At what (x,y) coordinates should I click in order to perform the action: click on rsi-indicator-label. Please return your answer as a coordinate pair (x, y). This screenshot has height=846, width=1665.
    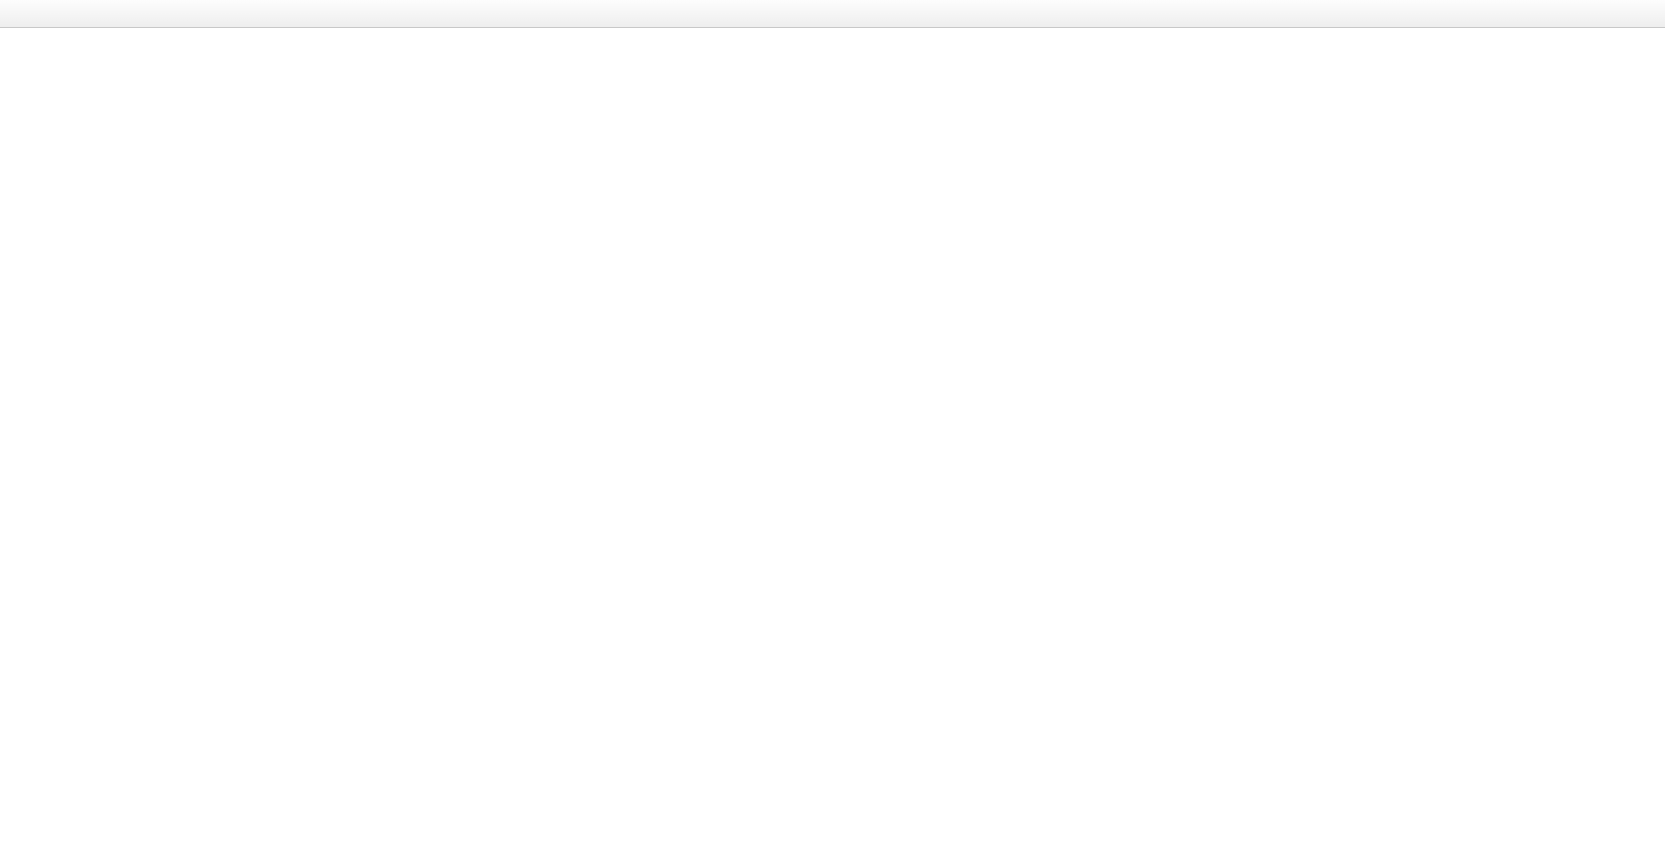
    Looking at the image, I should click on (14, 741).